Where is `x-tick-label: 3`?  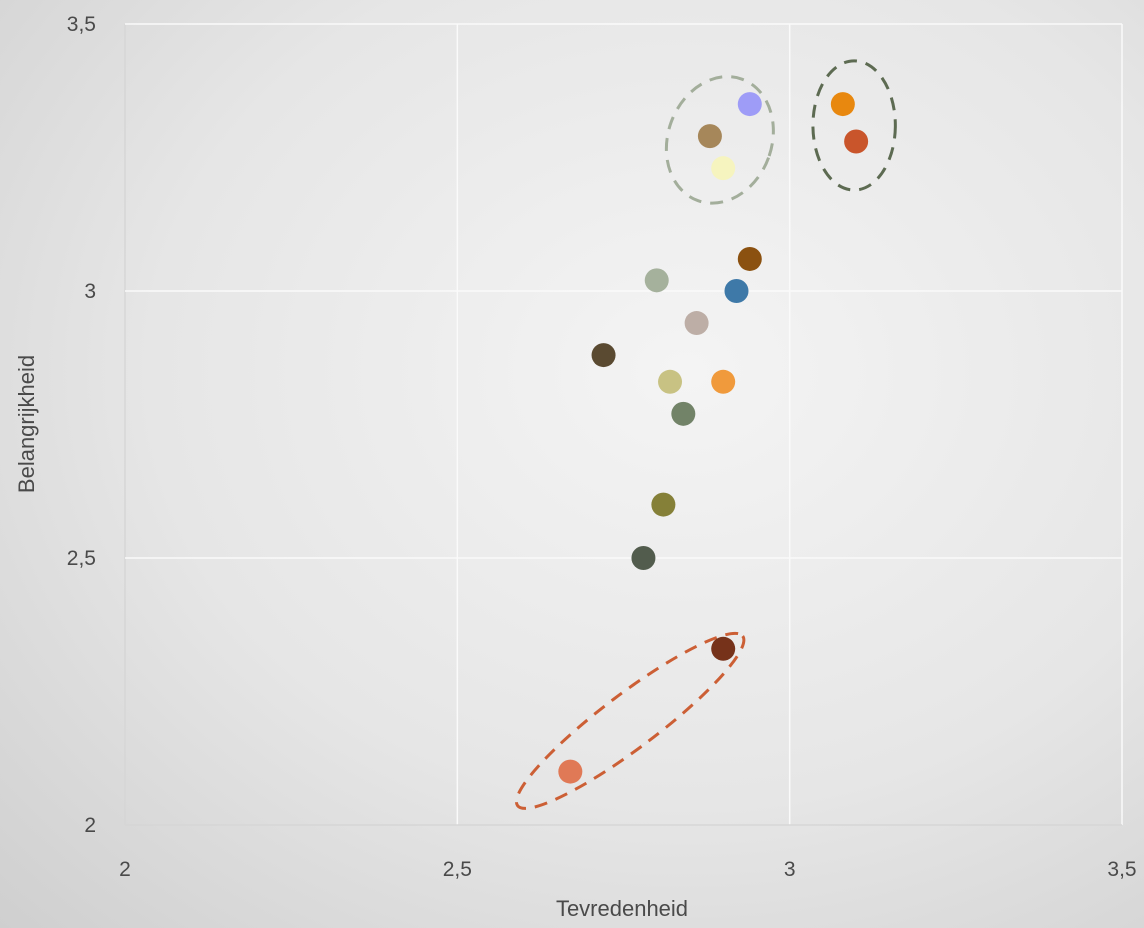
x-tick-label: 3 is located at coordinates (790, 869).